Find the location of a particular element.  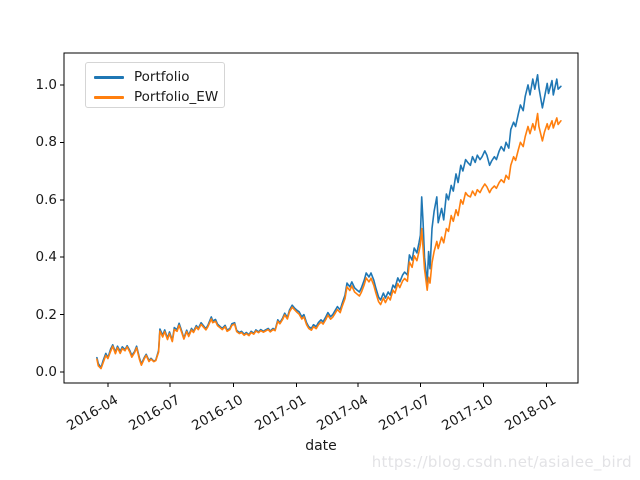

legend-label: Portfolio is located at coordinates (162, 77).